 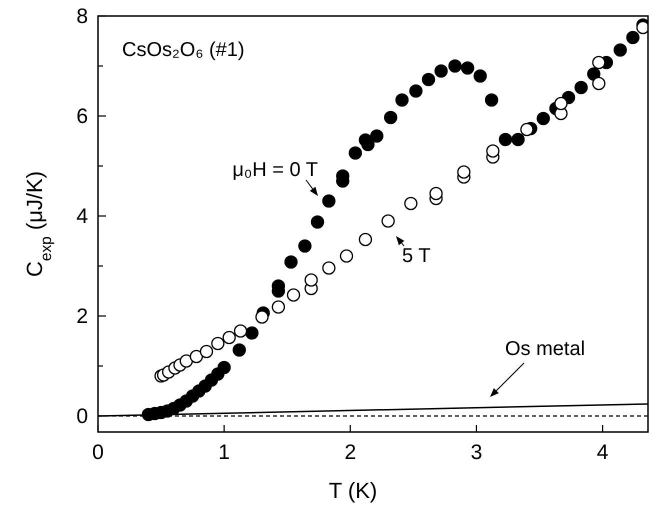 What do you see at coordinates (602, 452) in the screenshot?
I see `x-tick-label: 4` at bounding box center [602, 452].